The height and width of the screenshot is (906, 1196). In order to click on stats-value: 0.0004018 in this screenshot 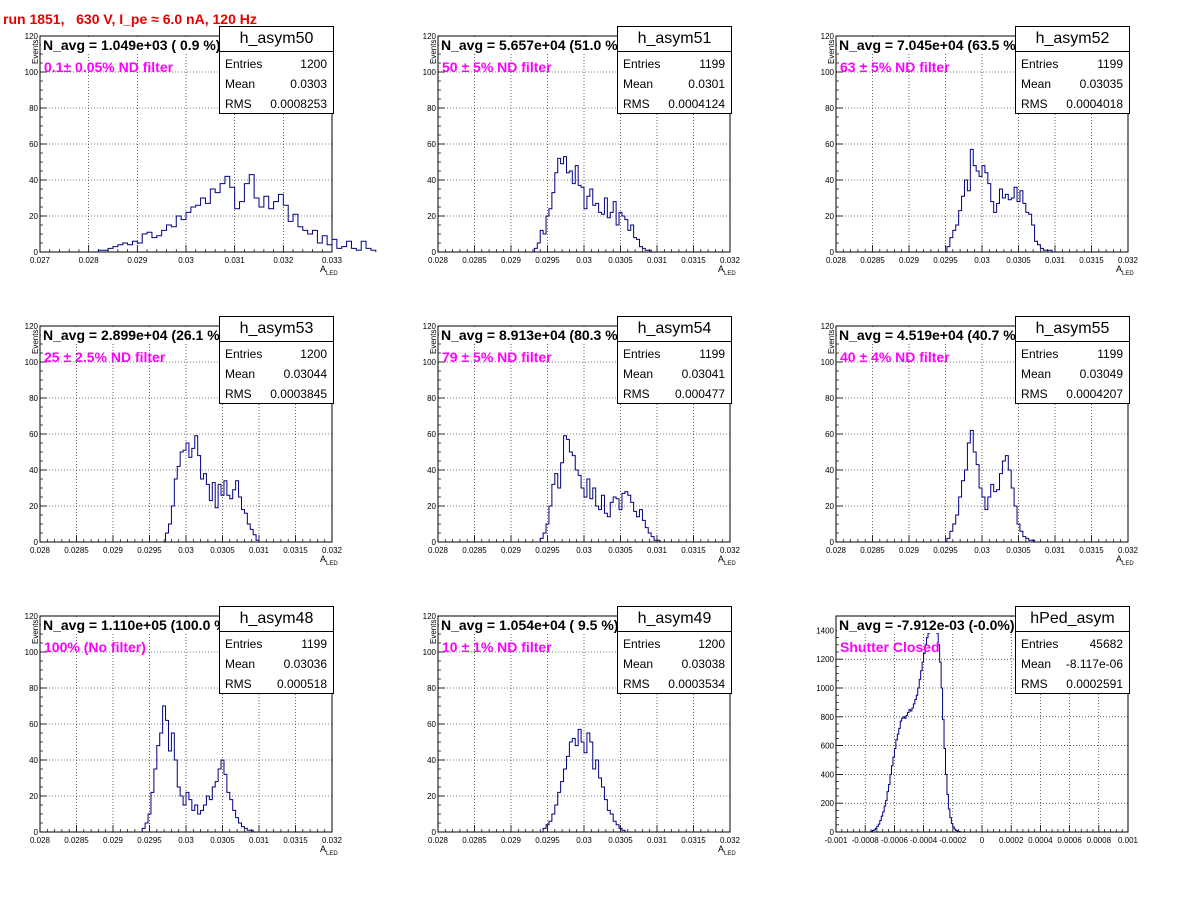, I will do `click(1094, 104)`.